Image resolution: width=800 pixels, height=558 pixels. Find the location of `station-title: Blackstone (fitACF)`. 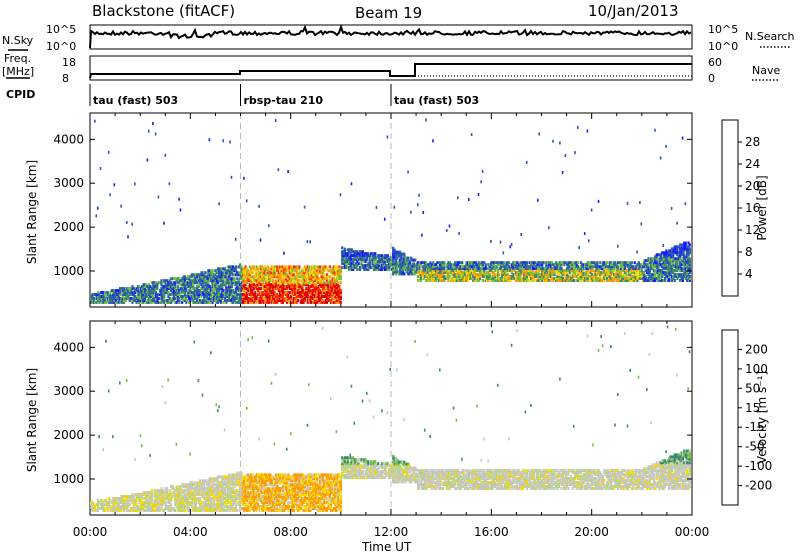

station-title: Blackstone (fitACF) is located at coordinates (163, 11).